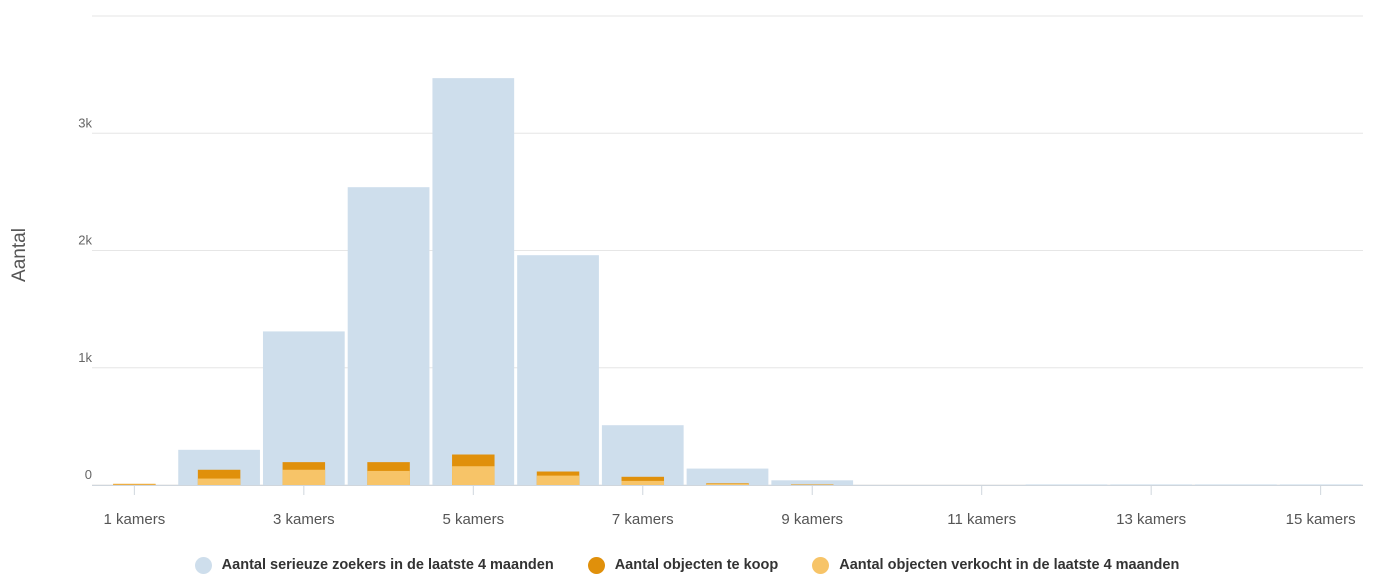 The height and width of the screenshot is (578, 1374). What do you see at coordinates (981, 519) in the screenshot?
I see `x-tick-label: 11 kamers` at bounding box center [981, 519].